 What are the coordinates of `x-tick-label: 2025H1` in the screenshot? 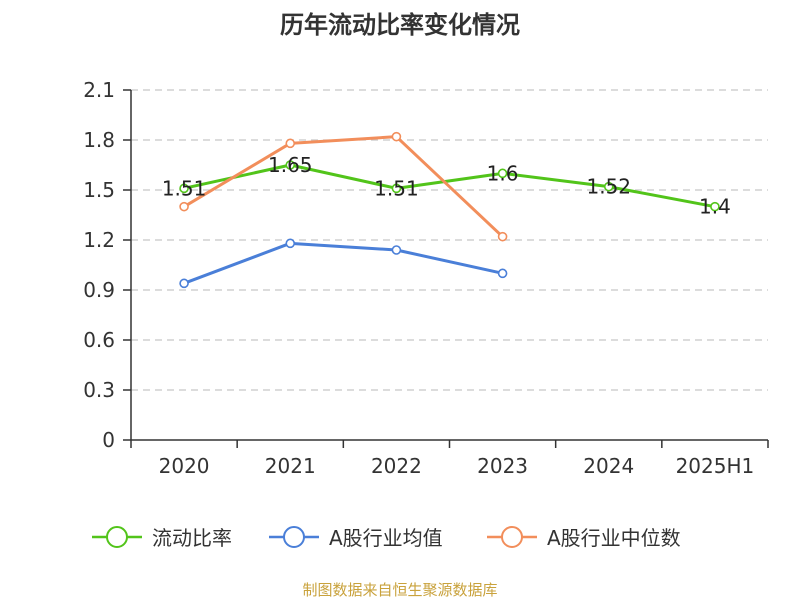 It's located at (715, 466).